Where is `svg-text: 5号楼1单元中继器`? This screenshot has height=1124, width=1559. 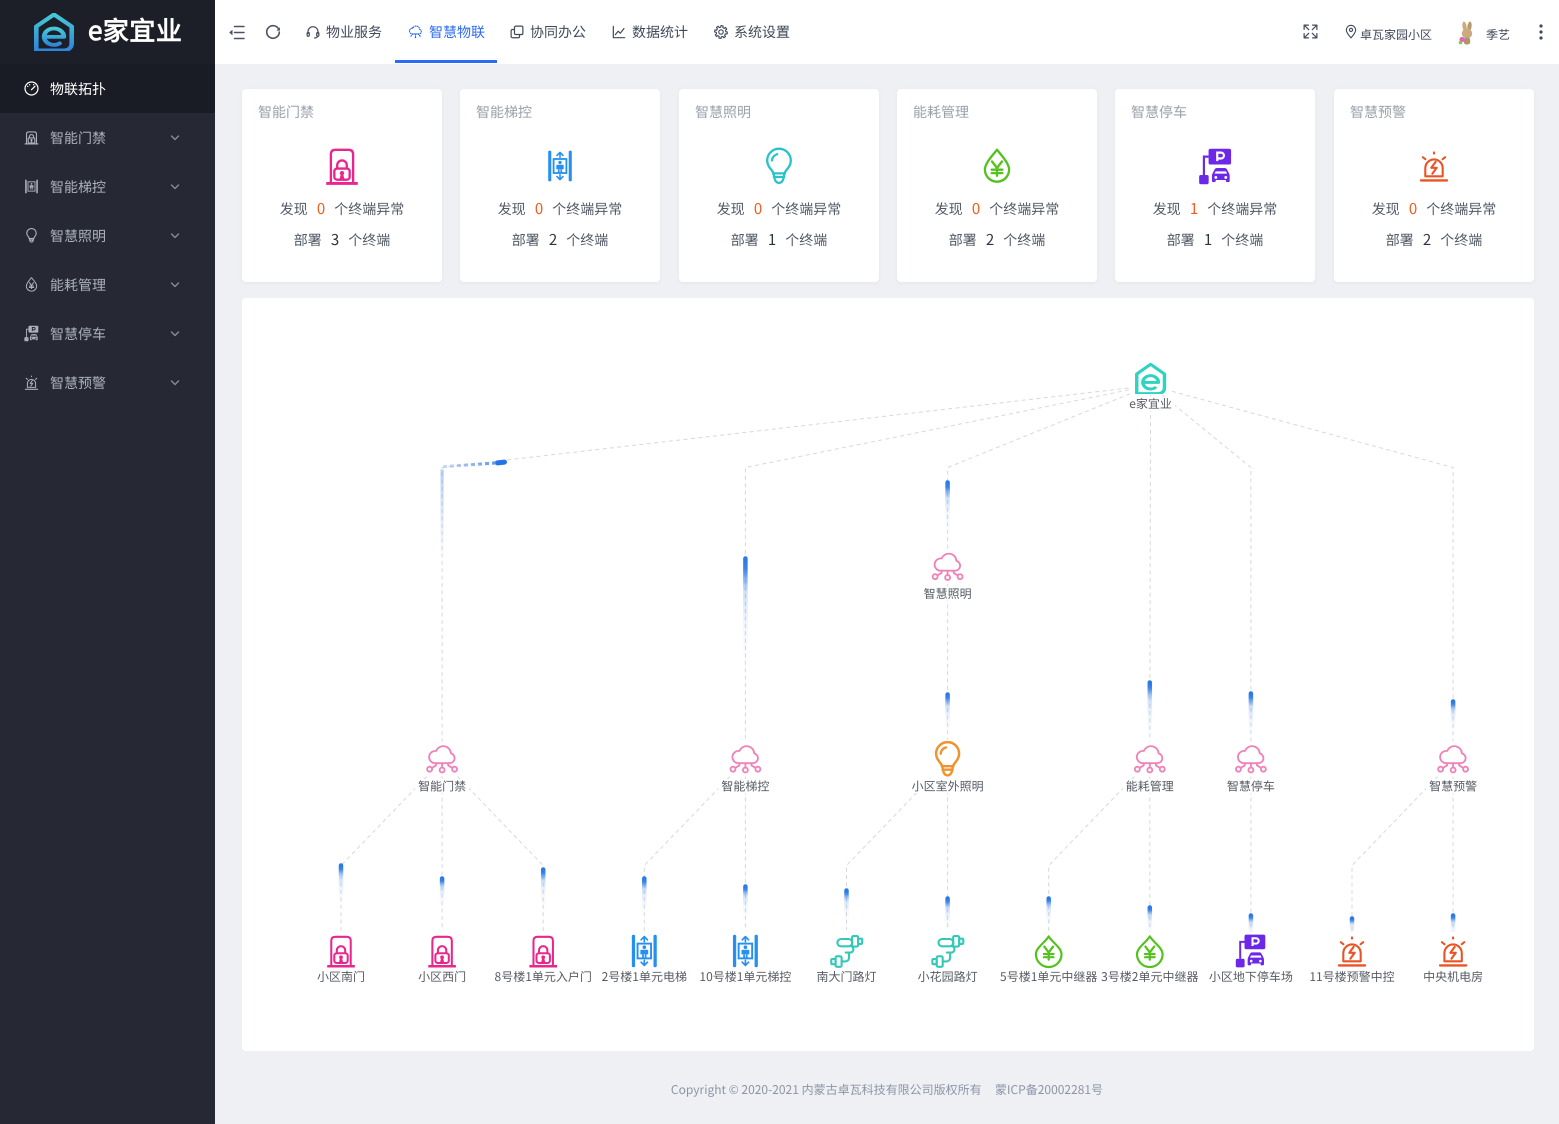 svg-text: 5号楼1单元中继器 is located at coordinates (1048, 976).